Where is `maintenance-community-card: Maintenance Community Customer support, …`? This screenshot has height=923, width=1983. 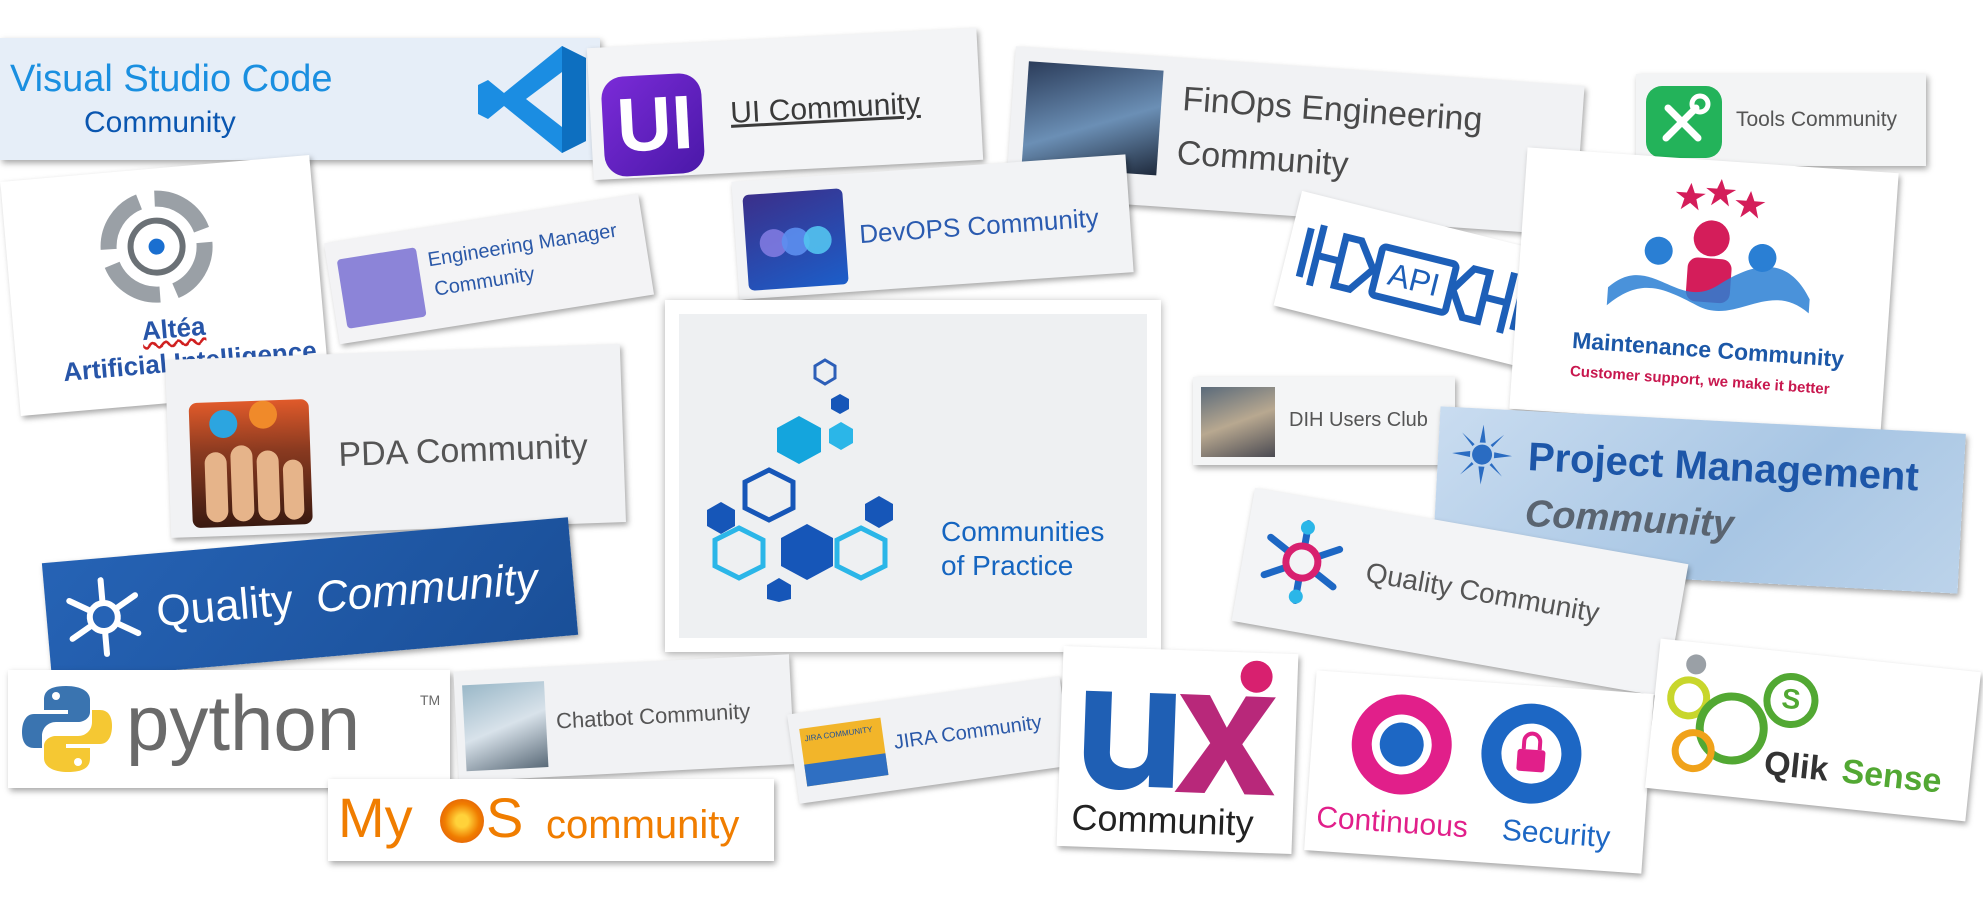
maintenance-community-card: Maintenance Community Customer support, … is located at coordinates (1704, 291).